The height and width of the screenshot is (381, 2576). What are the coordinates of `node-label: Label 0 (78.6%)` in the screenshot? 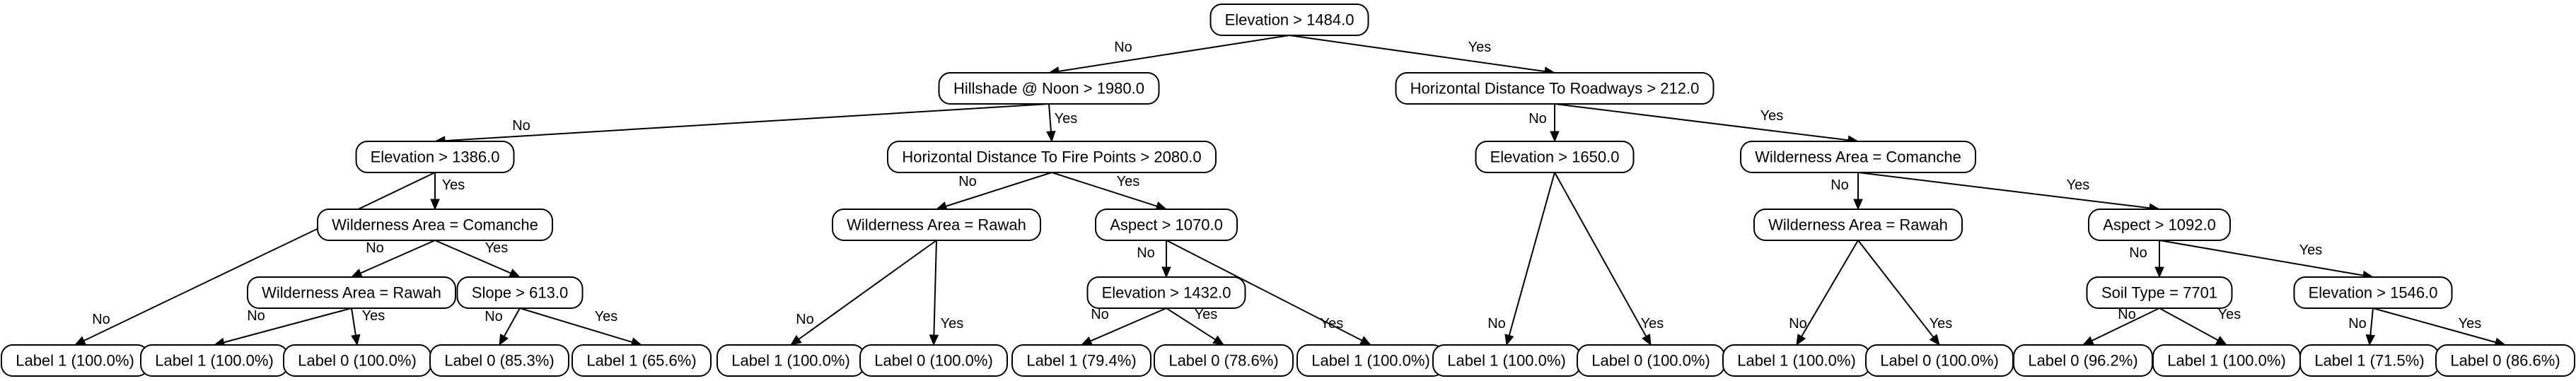 It's located at (1223, 361).